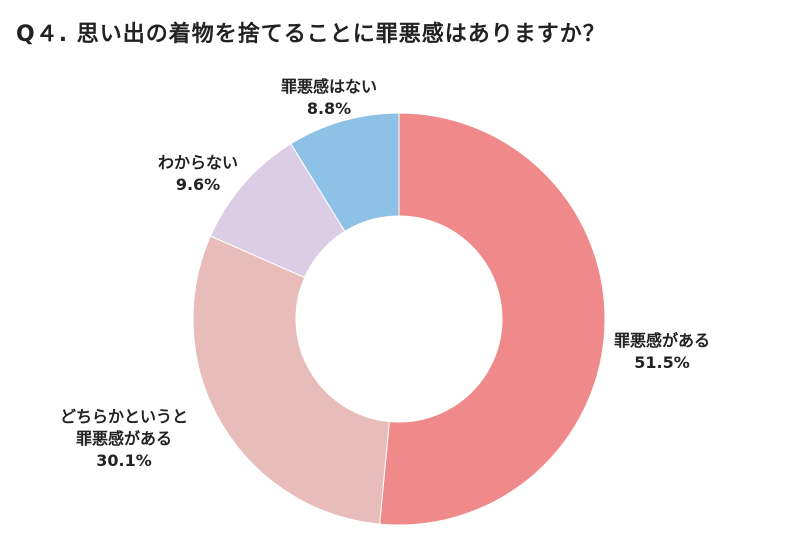  I want to click on label-not-guilty-value: 8.8%, so click(329, 108).